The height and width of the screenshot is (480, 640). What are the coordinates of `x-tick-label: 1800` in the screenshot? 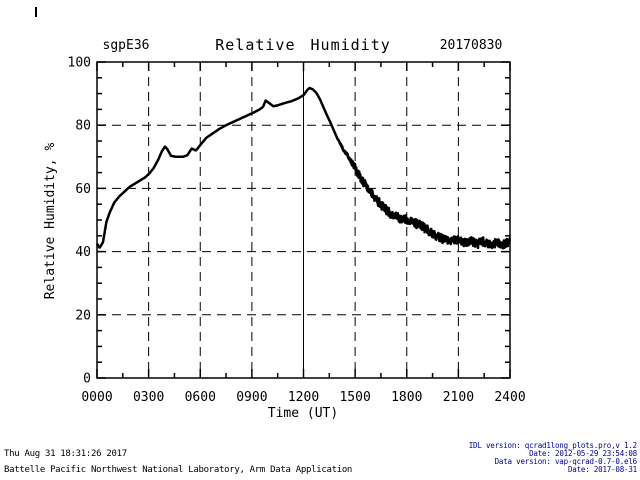 It's located at (406, 397).